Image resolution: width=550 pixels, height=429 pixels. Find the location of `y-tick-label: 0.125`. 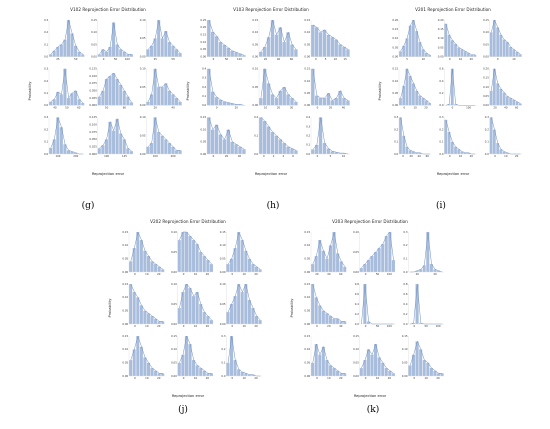

y-tick-label: 0.125 is located at coordinates (93, 117).